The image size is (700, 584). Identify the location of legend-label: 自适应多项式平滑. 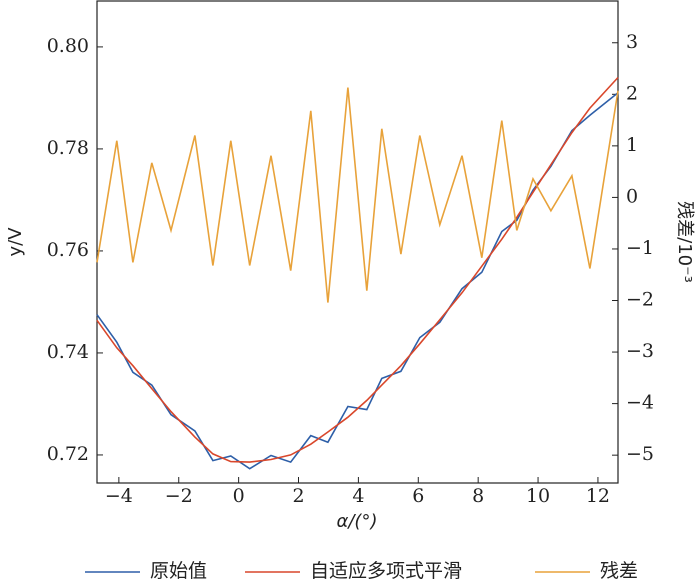
(386, 571).